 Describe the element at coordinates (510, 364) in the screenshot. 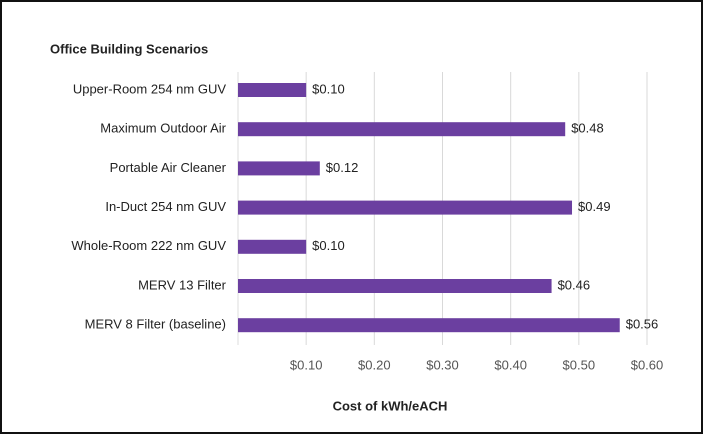

I see `x-tick-label: $0.40` at that location.